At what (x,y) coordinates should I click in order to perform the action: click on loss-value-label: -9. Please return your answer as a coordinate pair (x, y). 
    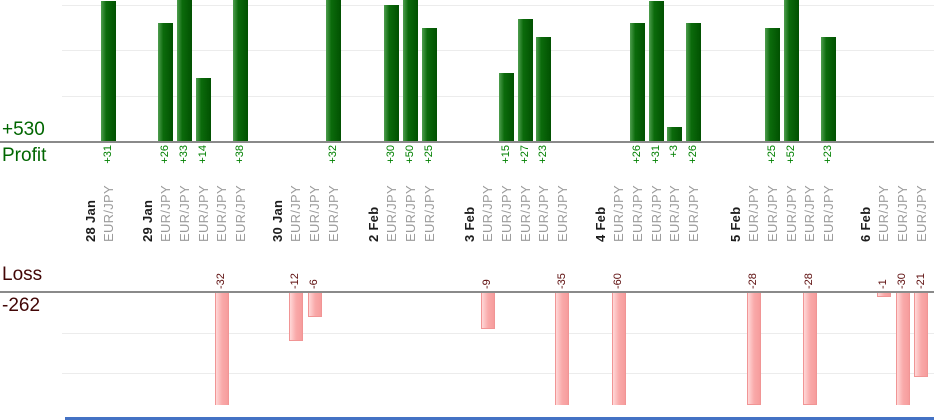
    Looking at the image, I should click on (487, 284).